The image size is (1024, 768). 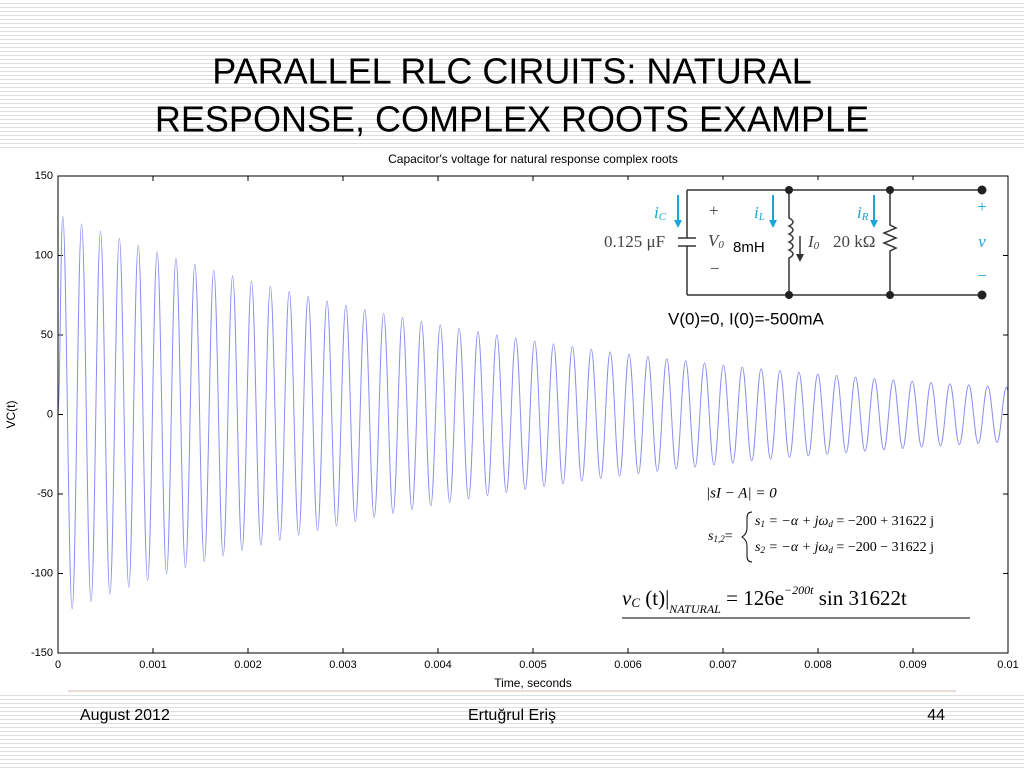 I want to click on y-tick-label: -100, so click(x=42, y=573).